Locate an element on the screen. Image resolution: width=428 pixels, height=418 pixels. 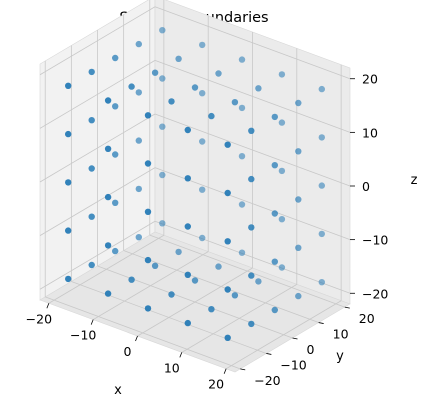
y-tick-label: −10 is located at coordinates (293, 364).